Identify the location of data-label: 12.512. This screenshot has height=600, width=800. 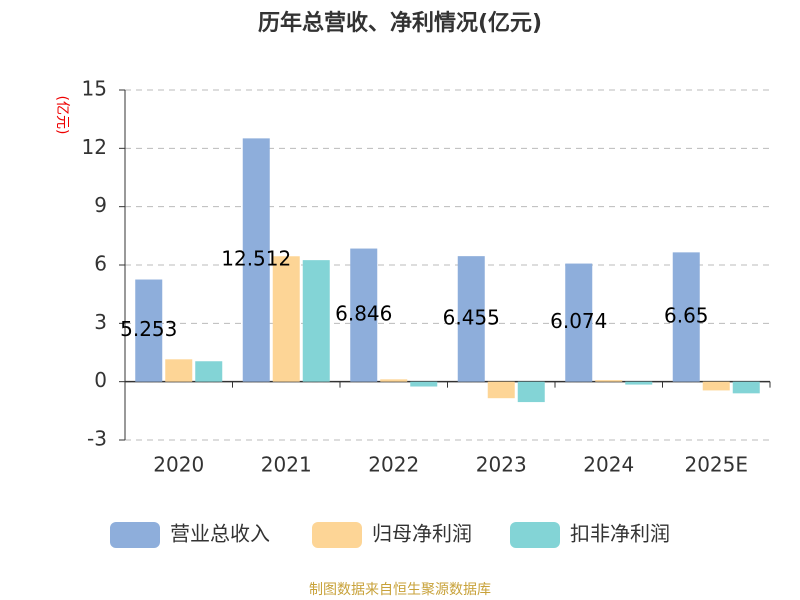
(256, 259).